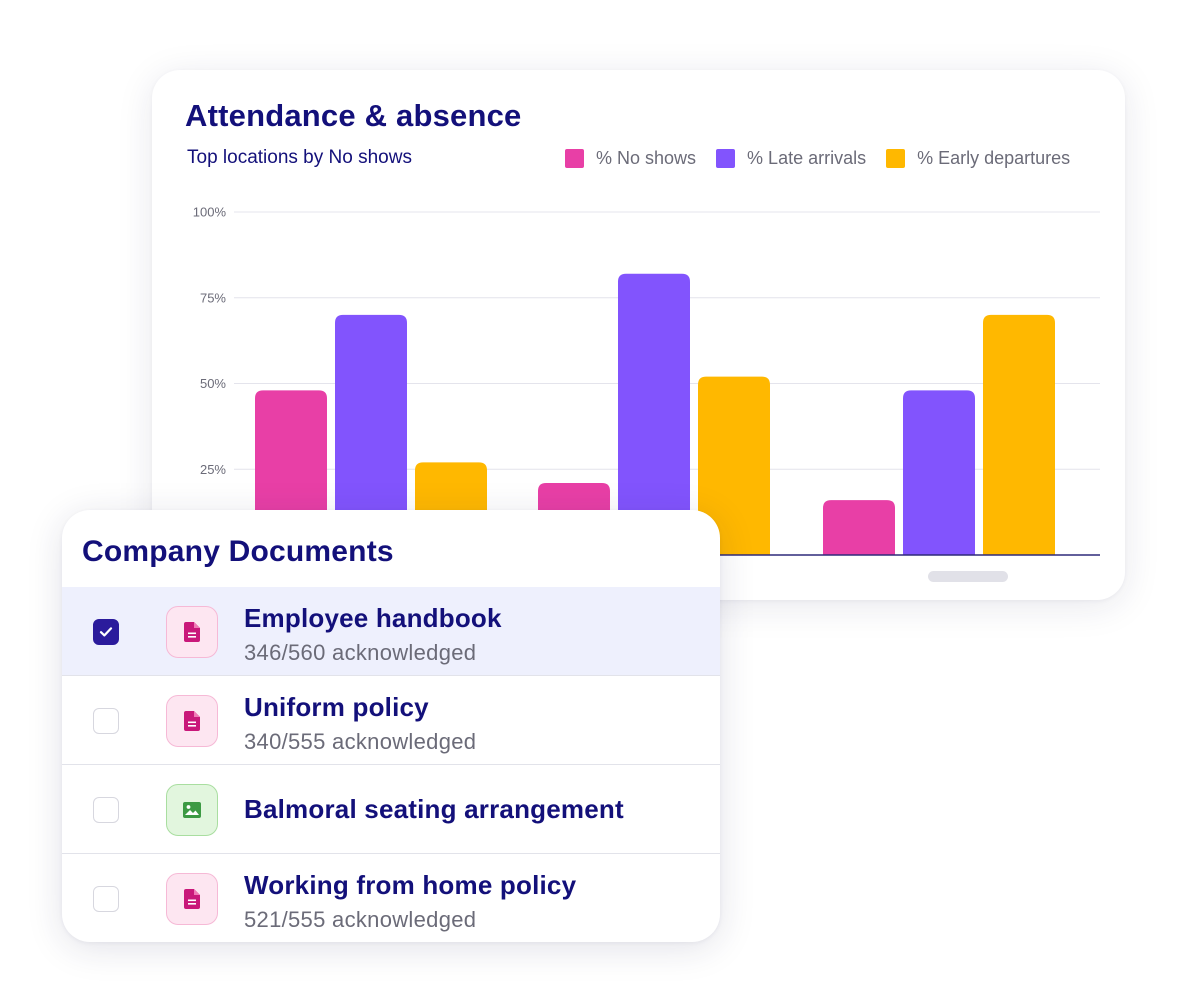 The width and height of the screenshot is (1200, 1000). I want to click on legend-label-late-arrivals: % Late arrivals, so click(807, 158).